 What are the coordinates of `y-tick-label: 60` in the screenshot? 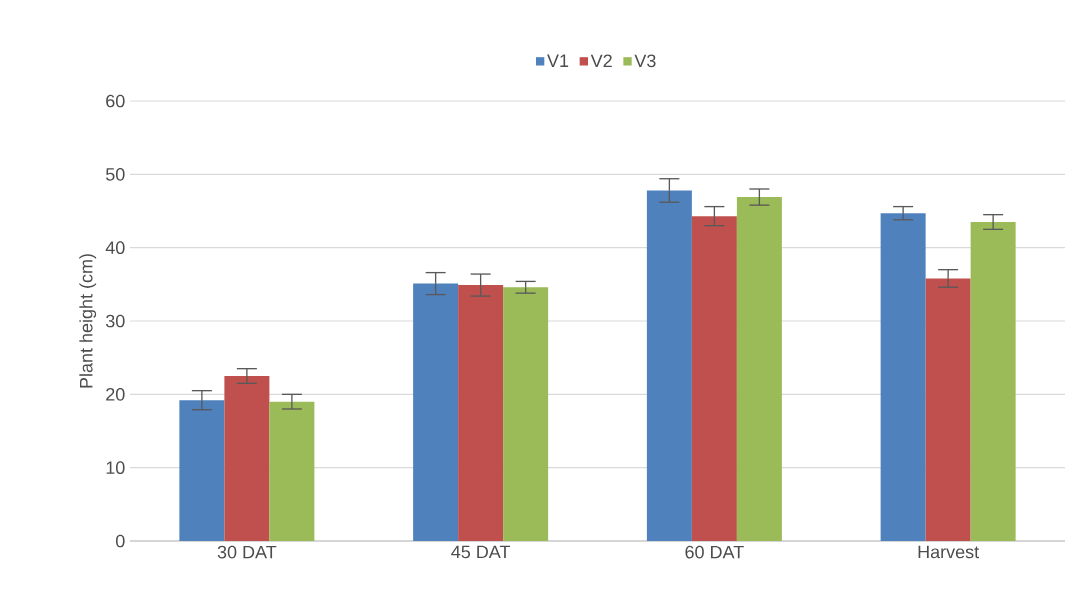 It's located at (115, 101).